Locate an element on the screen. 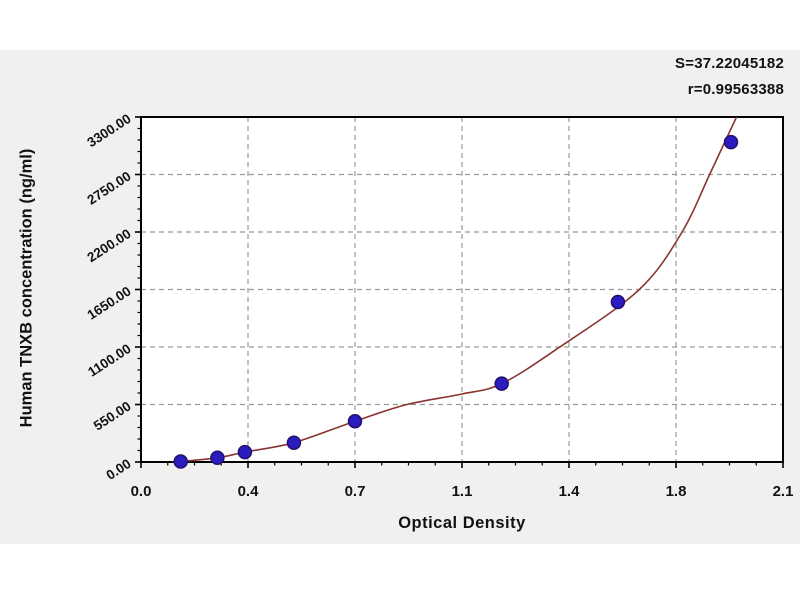  y-tick-label: 3300.00 is located at coordinates (109, 130).